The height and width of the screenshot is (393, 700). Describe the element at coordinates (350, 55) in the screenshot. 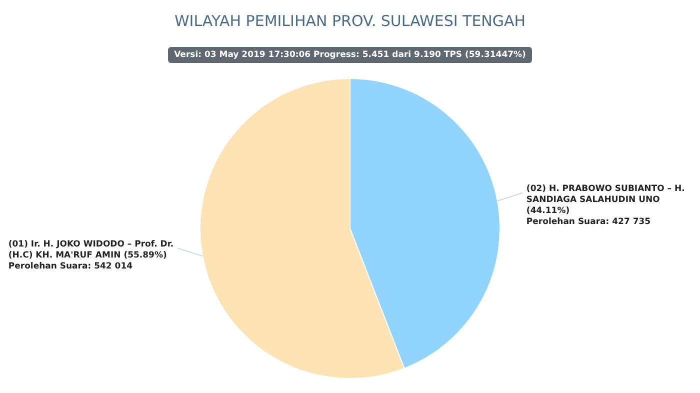

I see `chart-subtitle: Versi: 03 May 2019 17:30:06 Progress: 5.451 dari 9.190 TPS (59.31447%)` at that location.